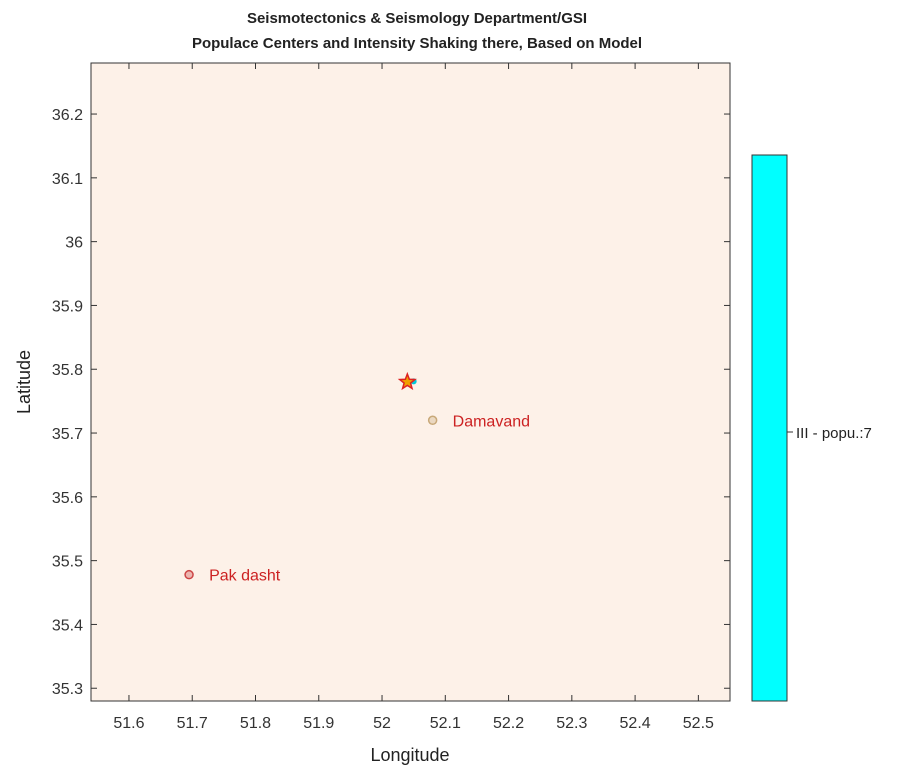  I want to click on epicenter-star-marker, so click(407, 381).